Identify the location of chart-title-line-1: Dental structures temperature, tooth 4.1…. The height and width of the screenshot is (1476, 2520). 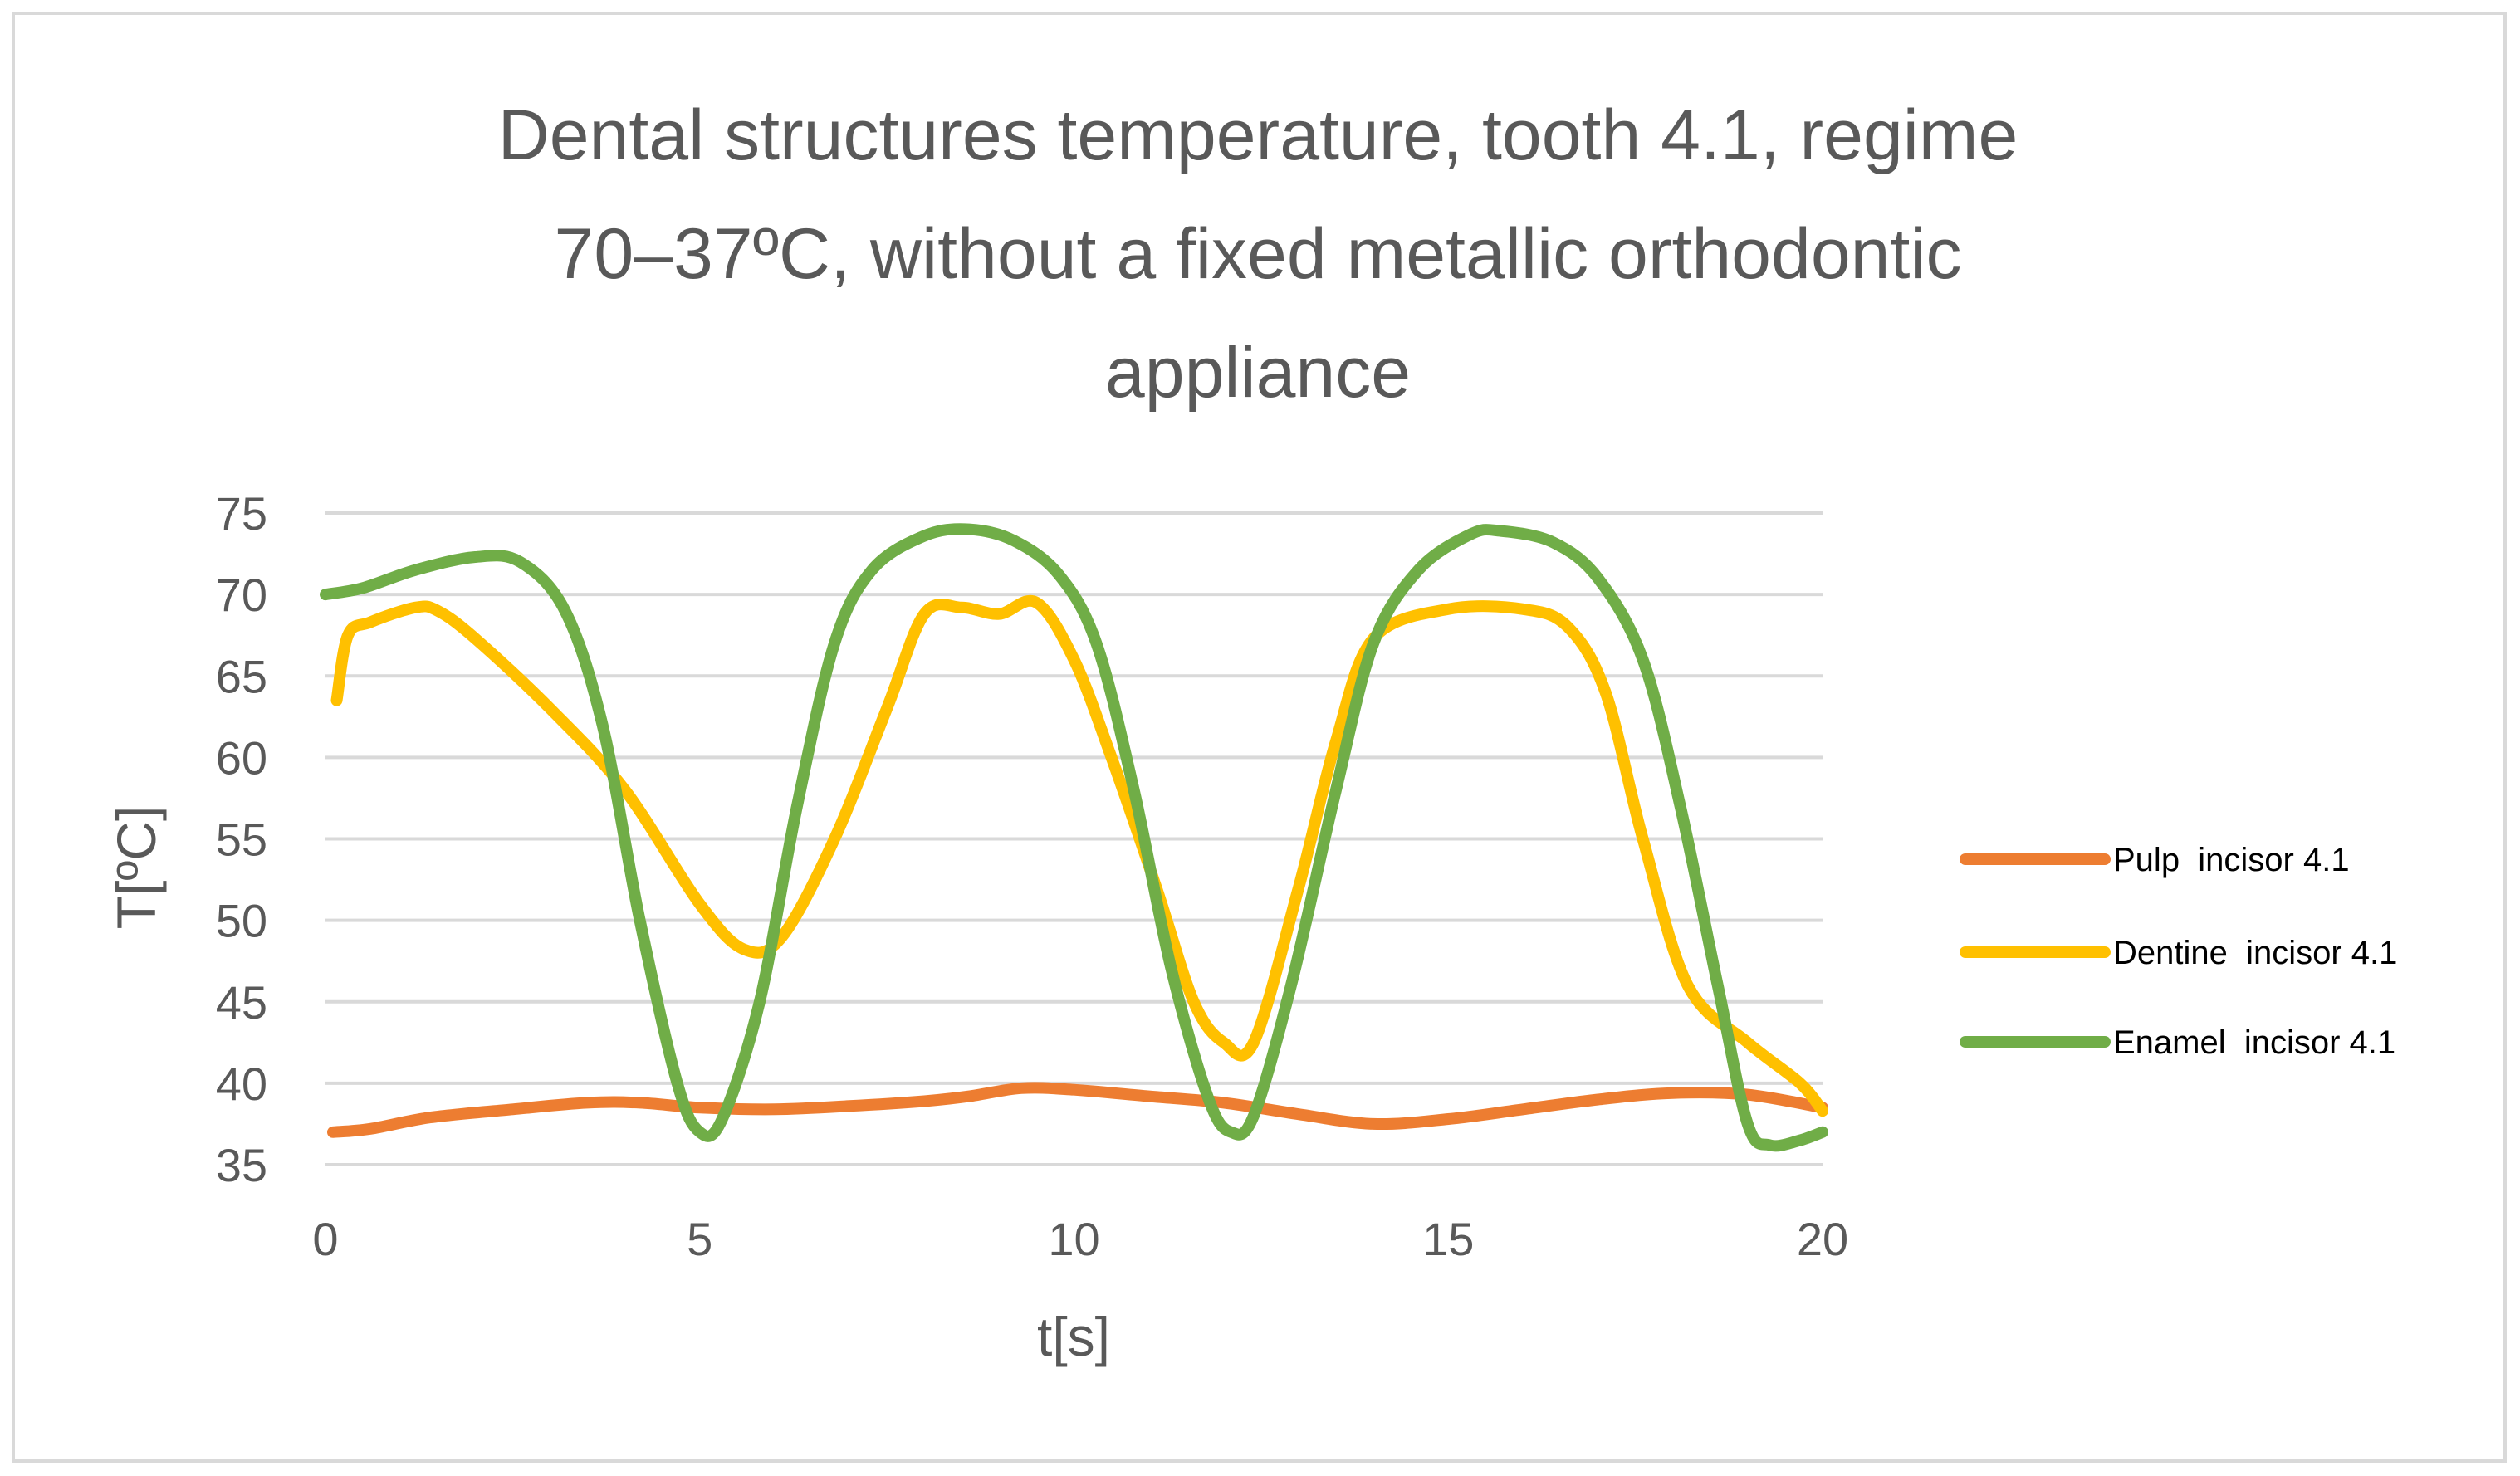
(1258, 135).